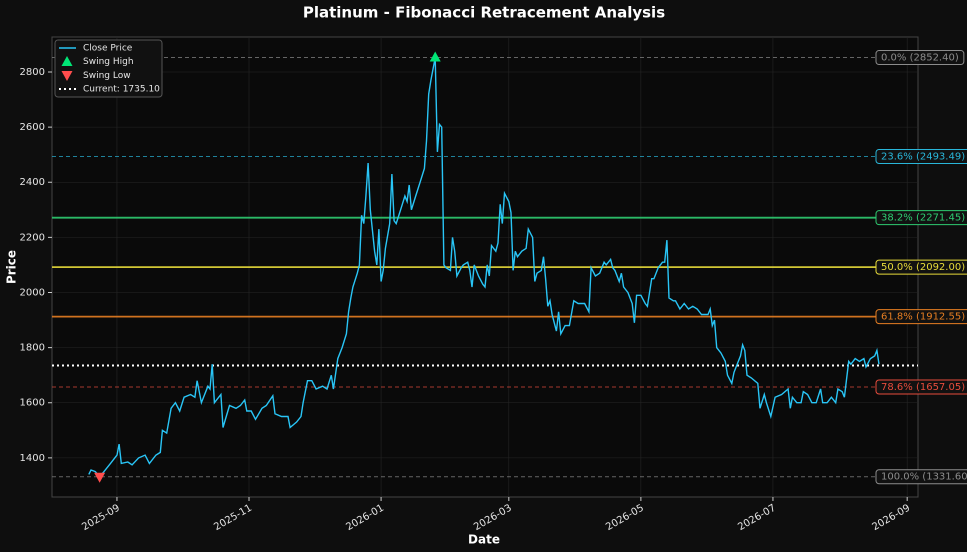 Image resolution: width=967 pixels, height=552 pixels. What do you see at coordinates (32, 403) in the screenshot?
I see `y-tick-label: 1600` at bounding box center [32, 403].